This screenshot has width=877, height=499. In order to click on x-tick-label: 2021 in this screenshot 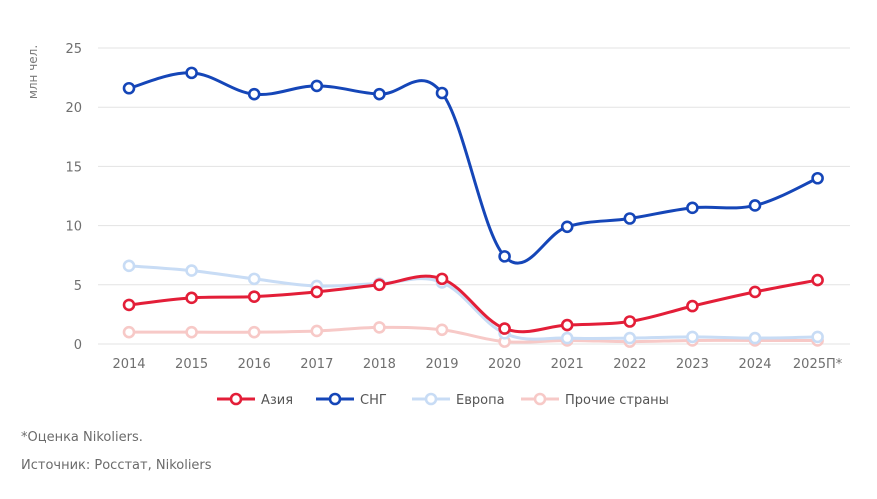, I will do `click(567, 364)`.